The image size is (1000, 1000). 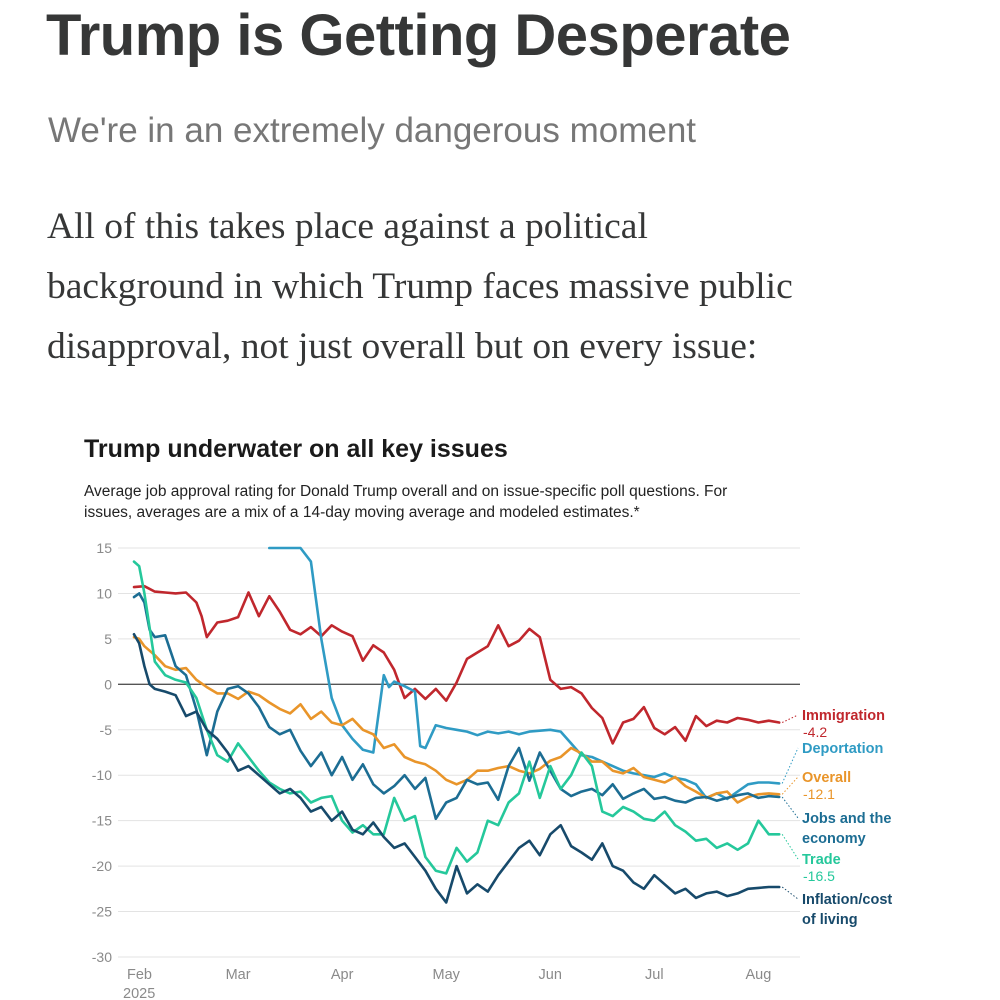 What do you see at coordinates (842, 749) in the screenshot?
I see `series-end-label: Deportation` at bounding box center [842, 749].